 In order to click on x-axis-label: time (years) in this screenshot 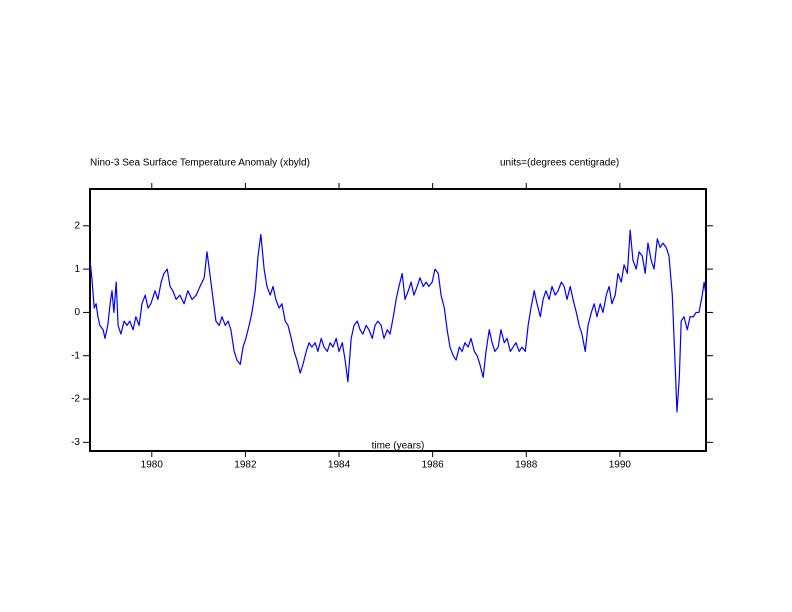, I will do `click(398, 446)`.